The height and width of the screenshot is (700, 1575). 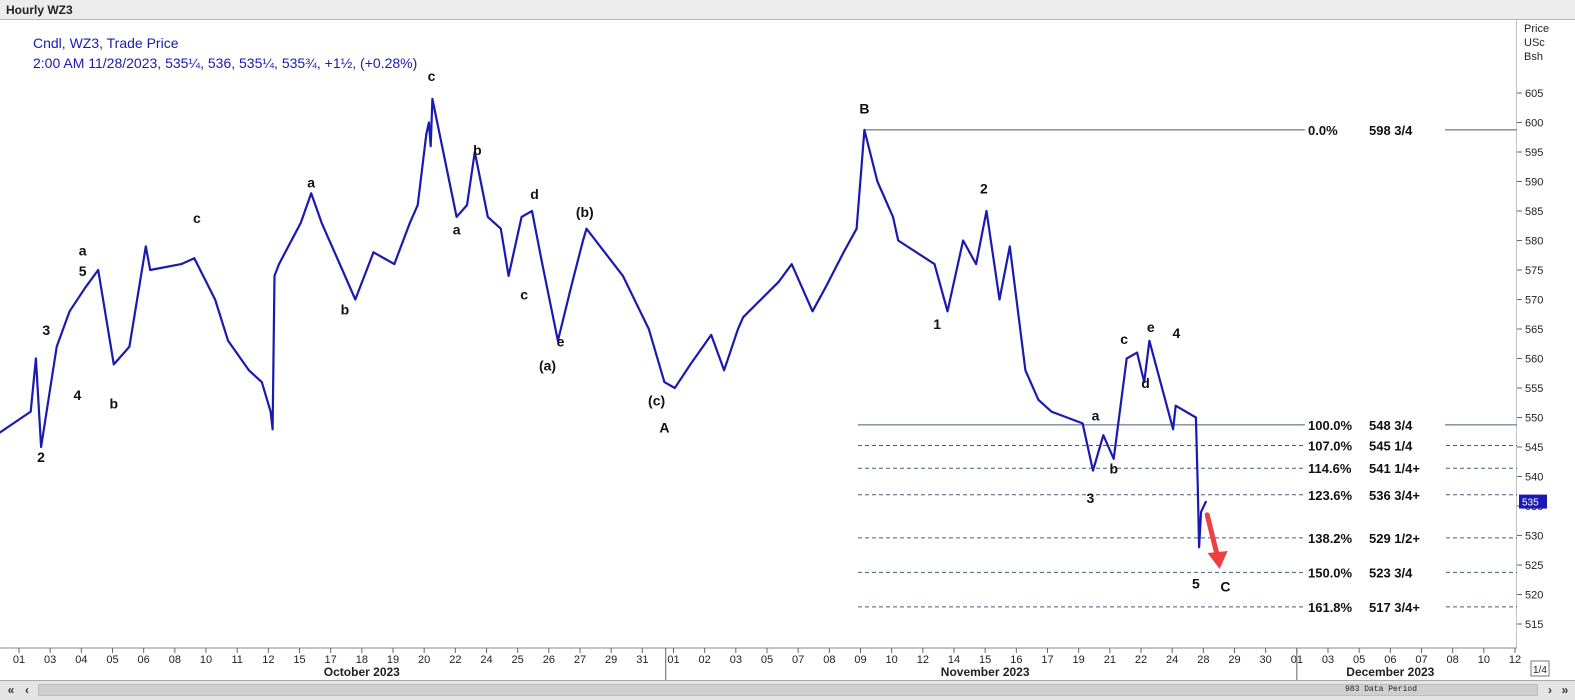 What do you see at coordinates (1534, 94) in the screenshot?
I see `y-tick-label: 605` at bounding box center [1534, 94].